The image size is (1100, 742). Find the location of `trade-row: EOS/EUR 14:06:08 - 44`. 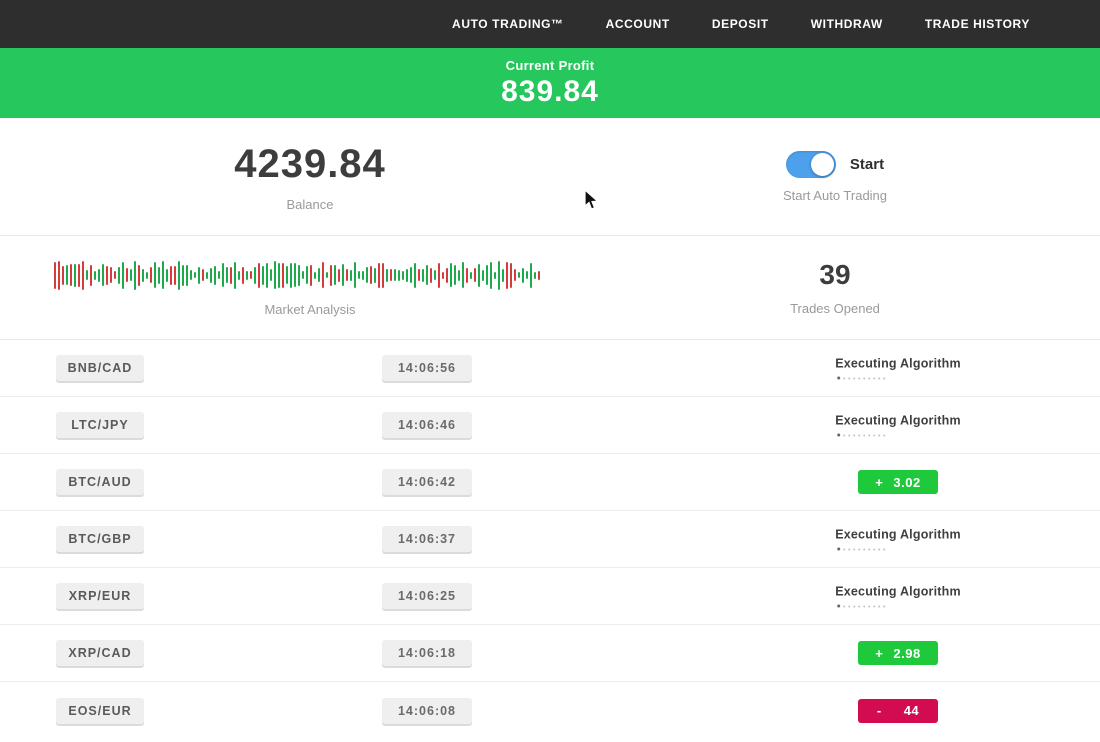

trade-row: EOS/EUR 14:06:08 - 44 is located at coordinates (550, 710).